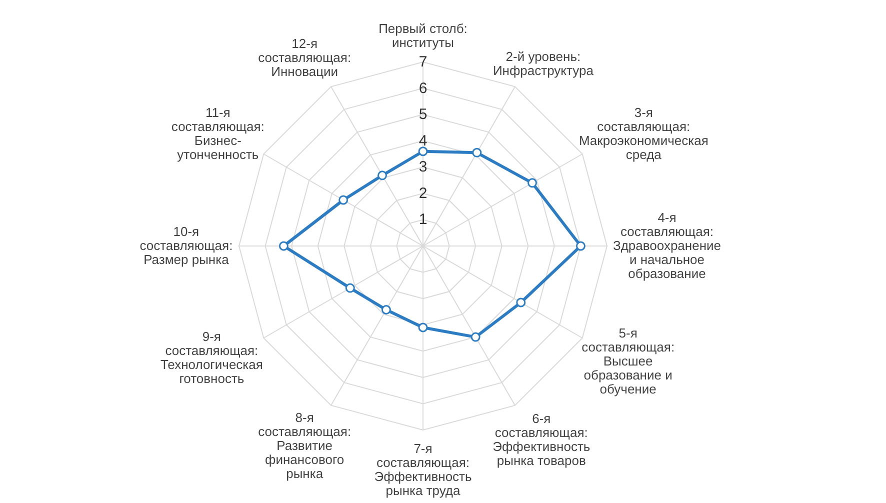 The height and width of the screenshot is (503, 886). Describe the element at coordinates (423, 62) in the screenshot. I see `y-tick-label: 7` at that location.